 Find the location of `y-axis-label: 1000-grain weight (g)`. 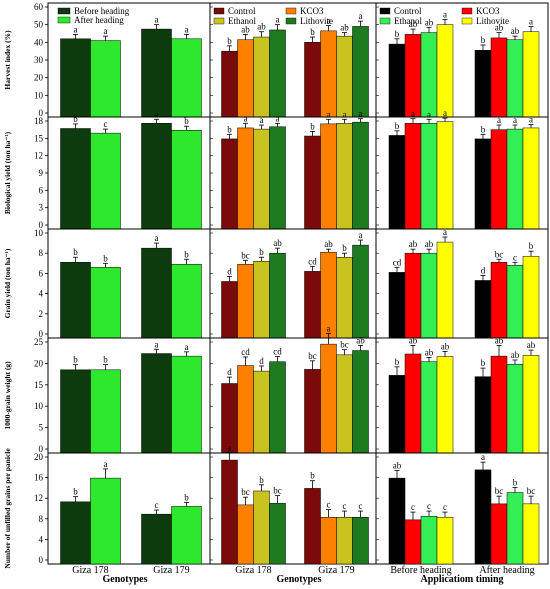

y-axis-label: 1000-grain weight (g) is located at coordinates (7, 395).